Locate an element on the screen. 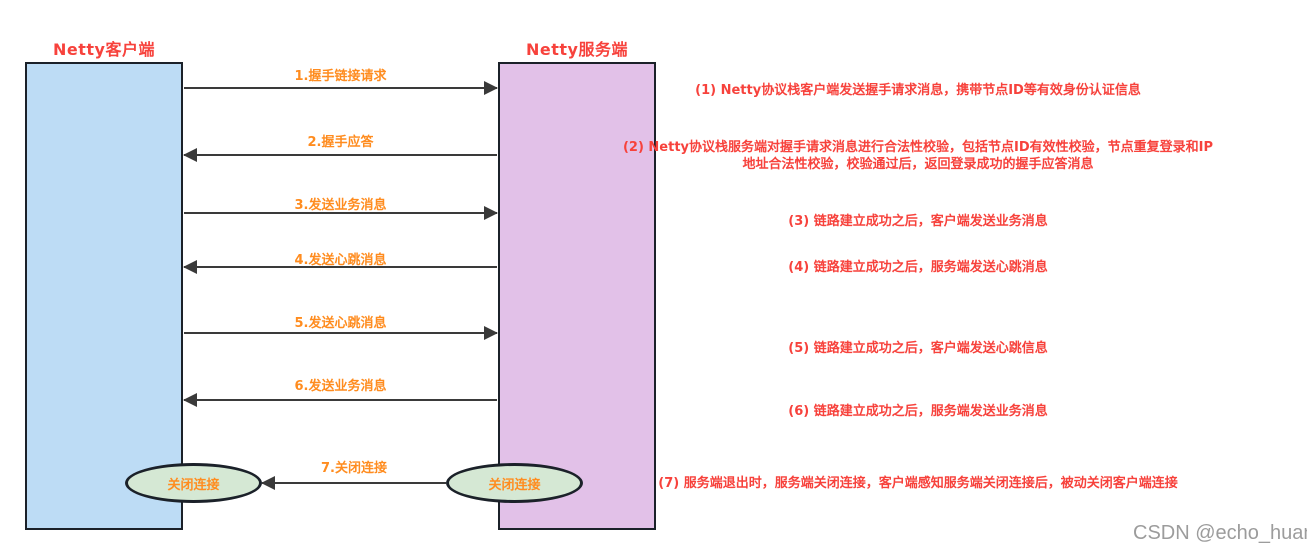 Image resolution: width=1307 pixels, height=555 pixels. message-4-arrow-left-icon is located at coordinates (340, 267).